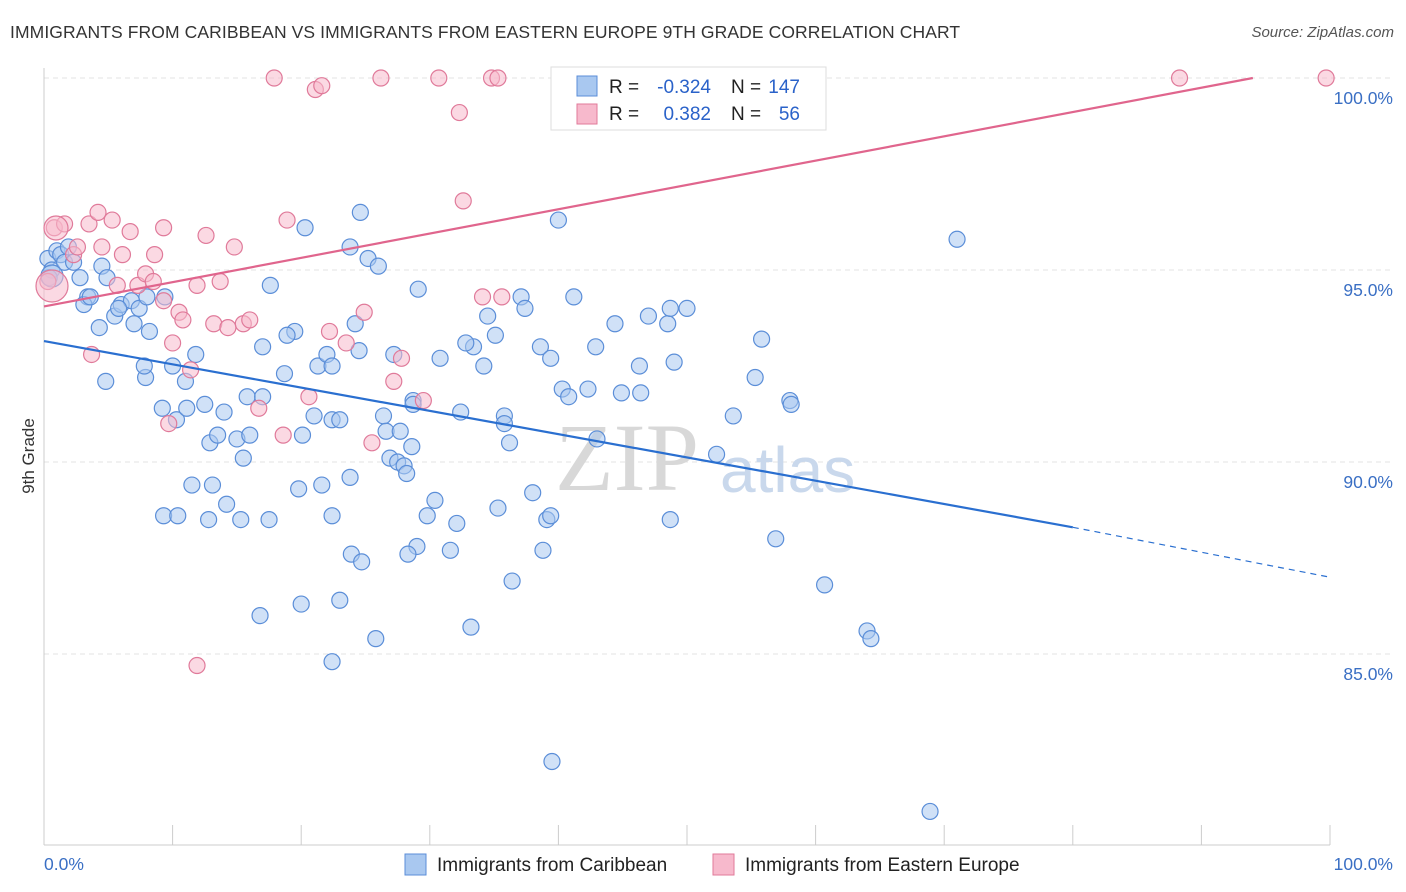 The height and width of the screenshot is (892, 1406). Describe the element at coordinates (1368, 482) in the screenshot. I see `y-tick-label: 90.0%` at that location.